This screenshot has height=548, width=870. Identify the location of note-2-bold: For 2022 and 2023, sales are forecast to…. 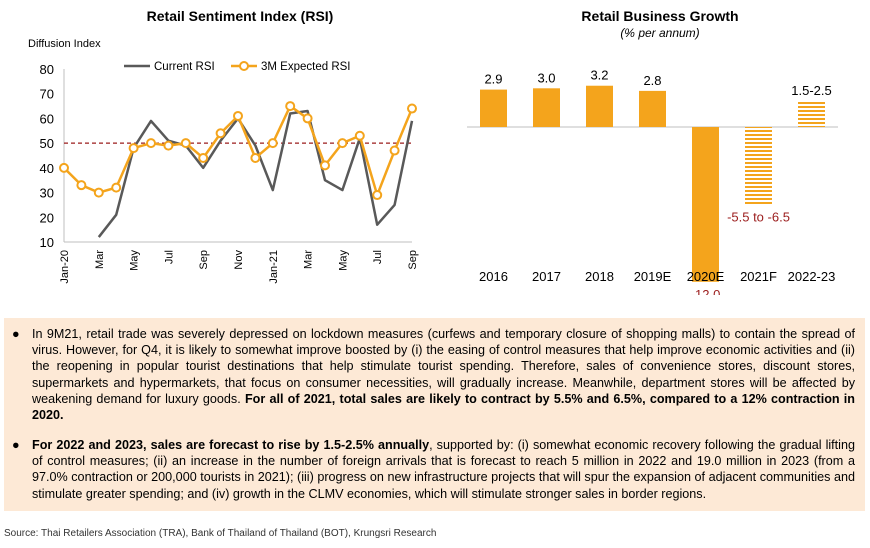
(231, 445).